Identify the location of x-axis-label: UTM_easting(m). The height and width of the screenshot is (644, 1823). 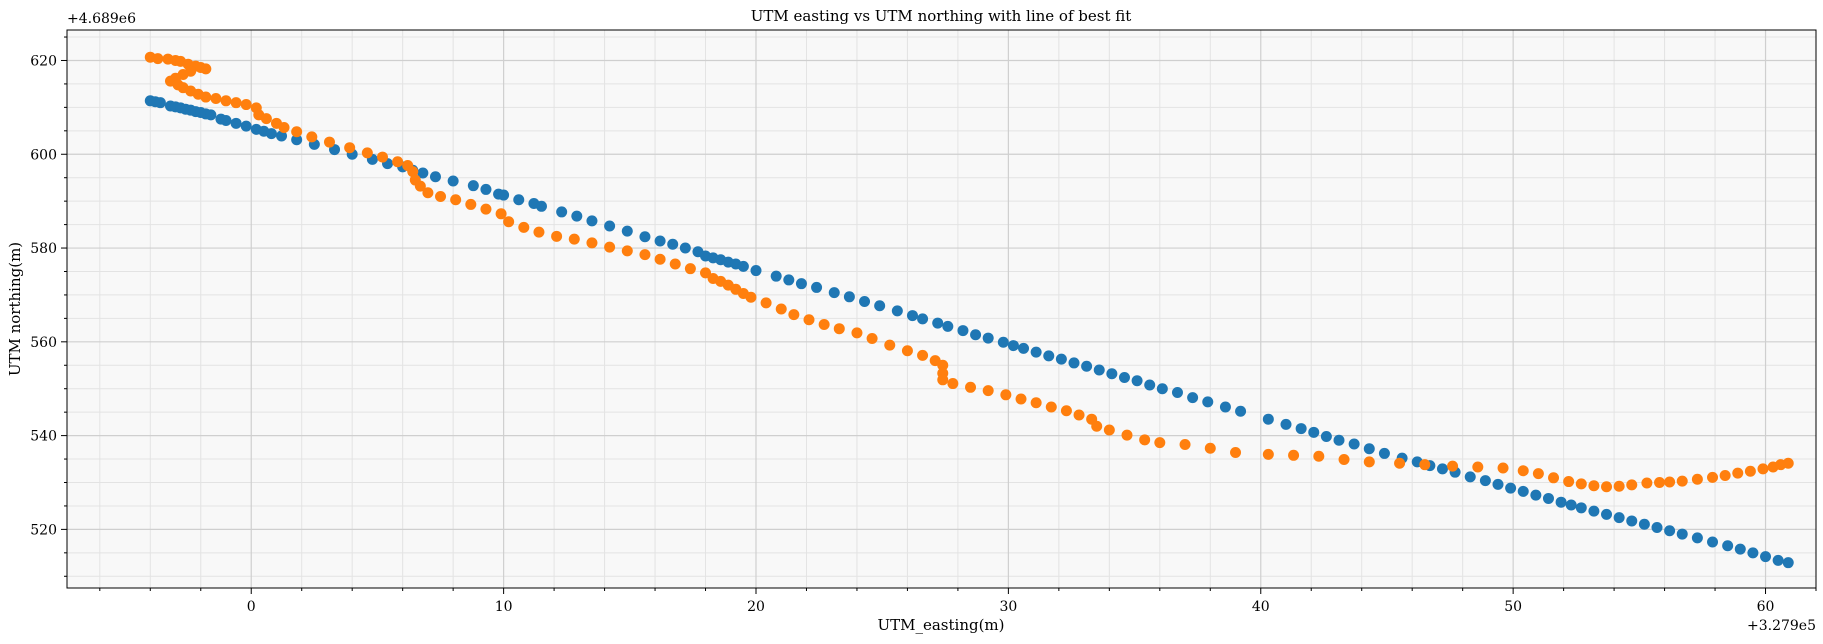
(940, 625).